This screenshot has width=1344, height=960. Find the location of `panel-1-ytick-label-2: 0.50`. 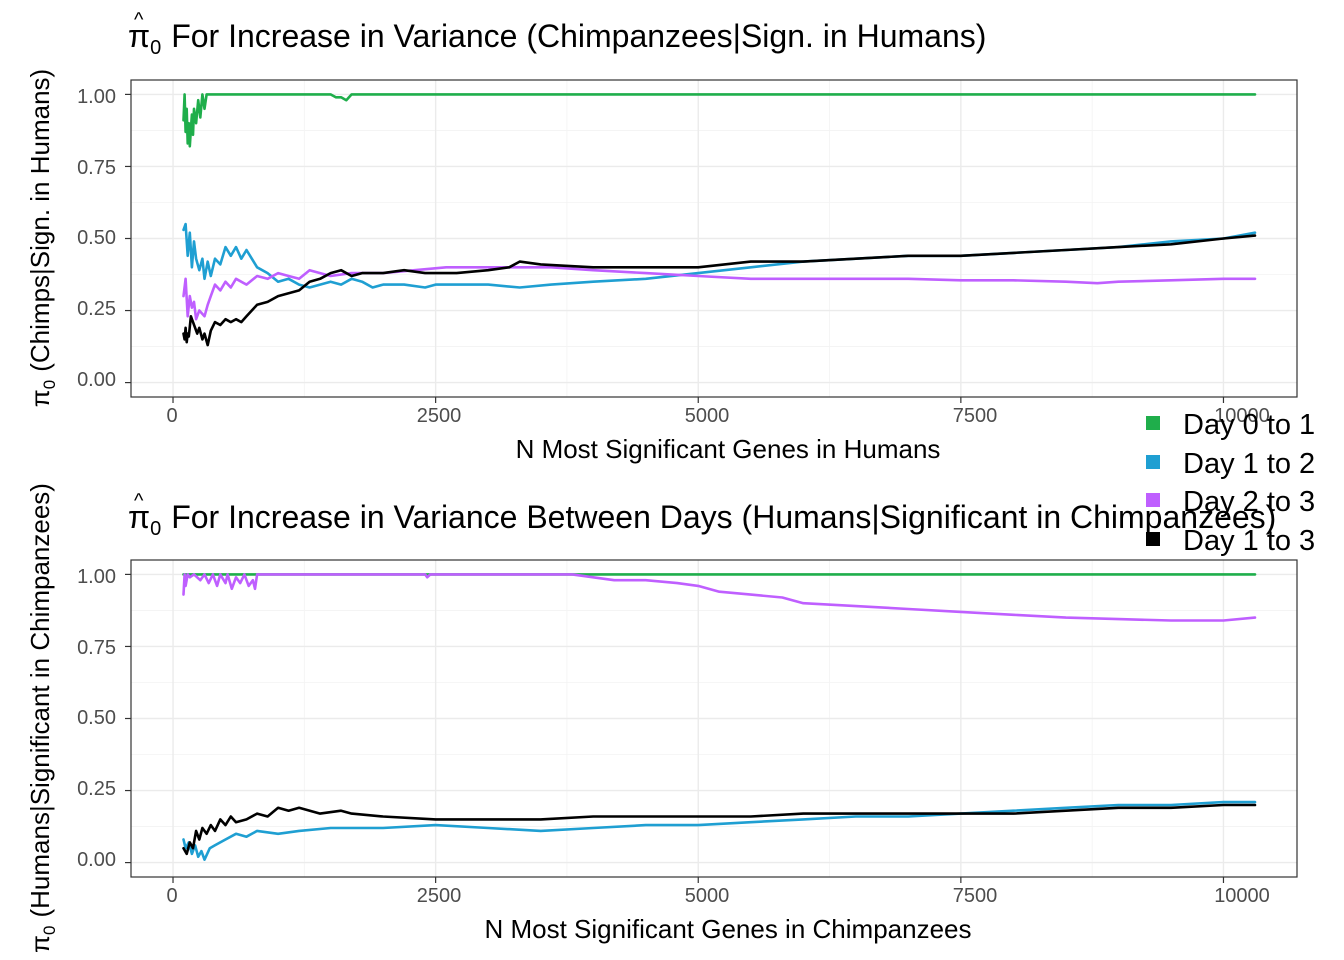

panel-1-ytick-label-2: 0.50 is located at coordinates (96, 238).